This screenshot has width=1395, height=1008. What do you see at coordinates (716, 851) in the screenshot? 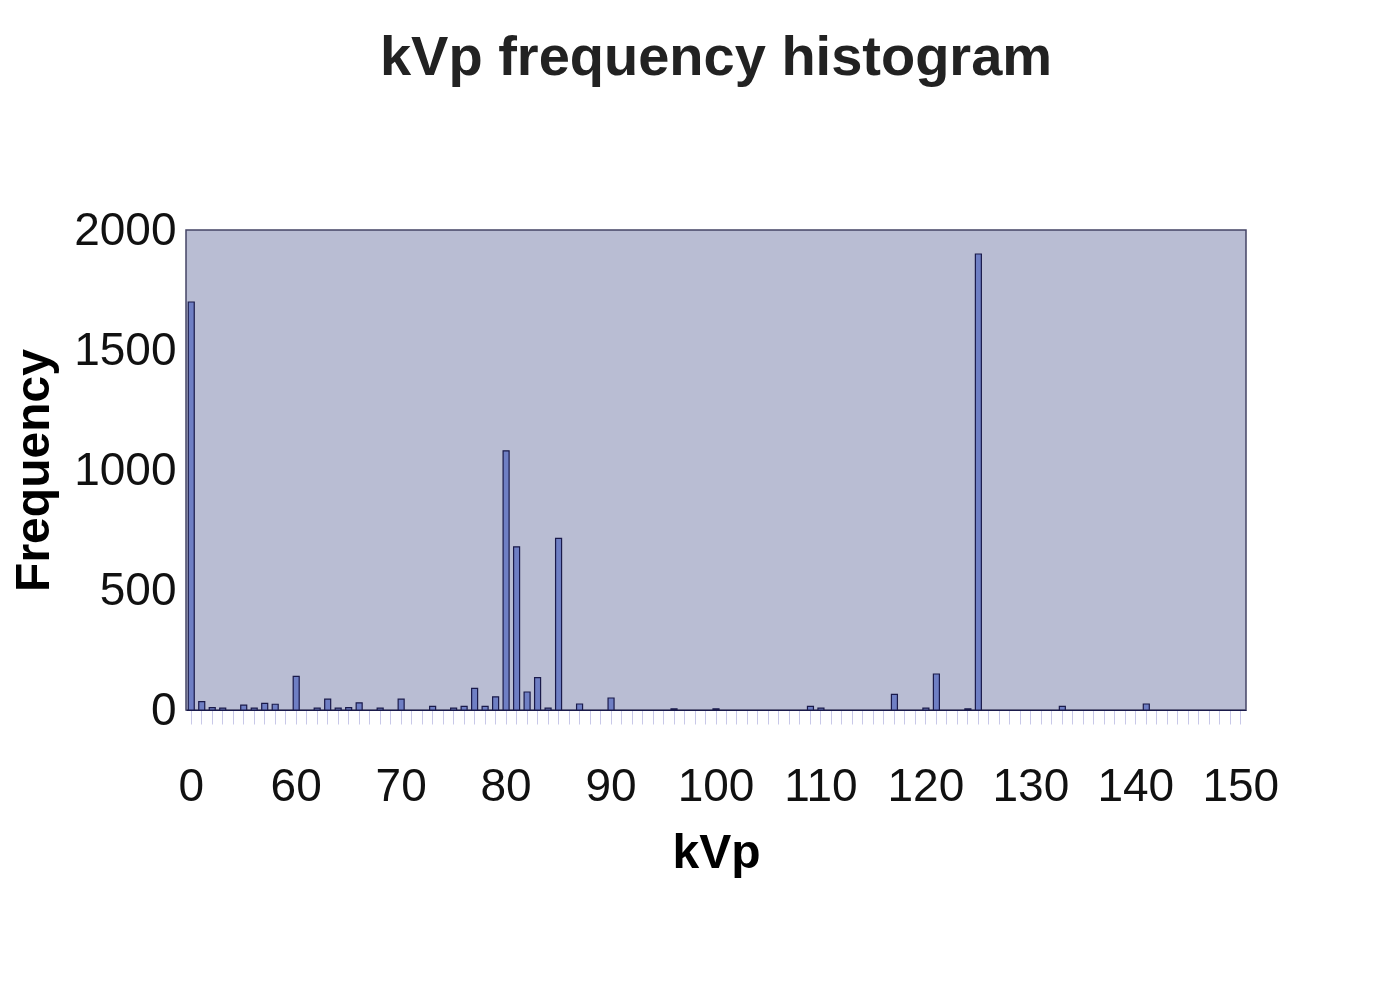
I see `x-axis-title: kVp` at bounding box center [716, 851].